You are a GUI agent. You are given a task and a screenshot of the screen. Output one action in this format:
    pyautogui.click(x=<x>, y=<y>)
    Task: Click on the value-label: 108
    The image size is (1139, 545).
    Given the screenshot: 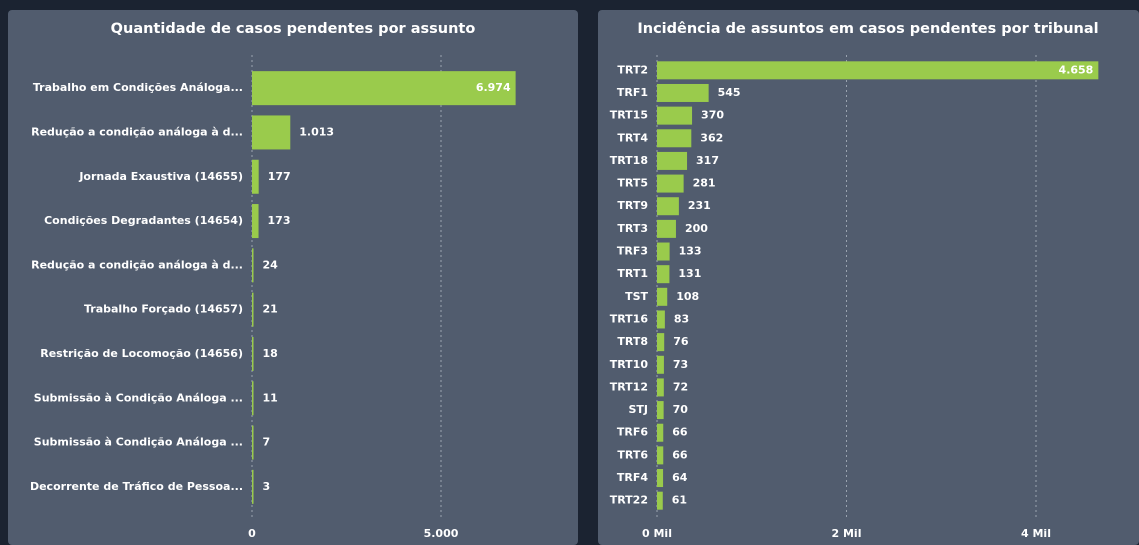 What is the action you would take?
    pyautogui.click(x=687, y=296)
    